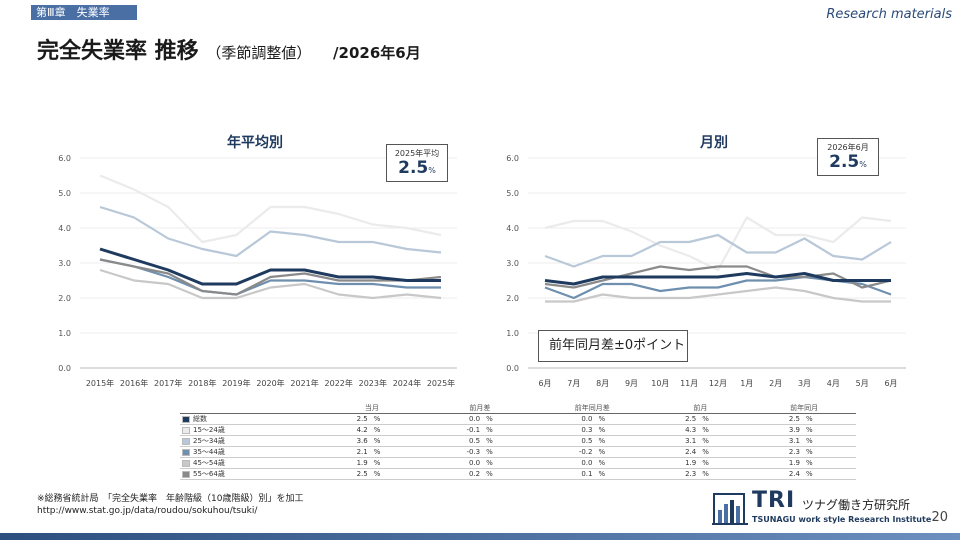 The image size is (960, 540). I want to click on x-tick-label: 2022年, so click(339, 383).